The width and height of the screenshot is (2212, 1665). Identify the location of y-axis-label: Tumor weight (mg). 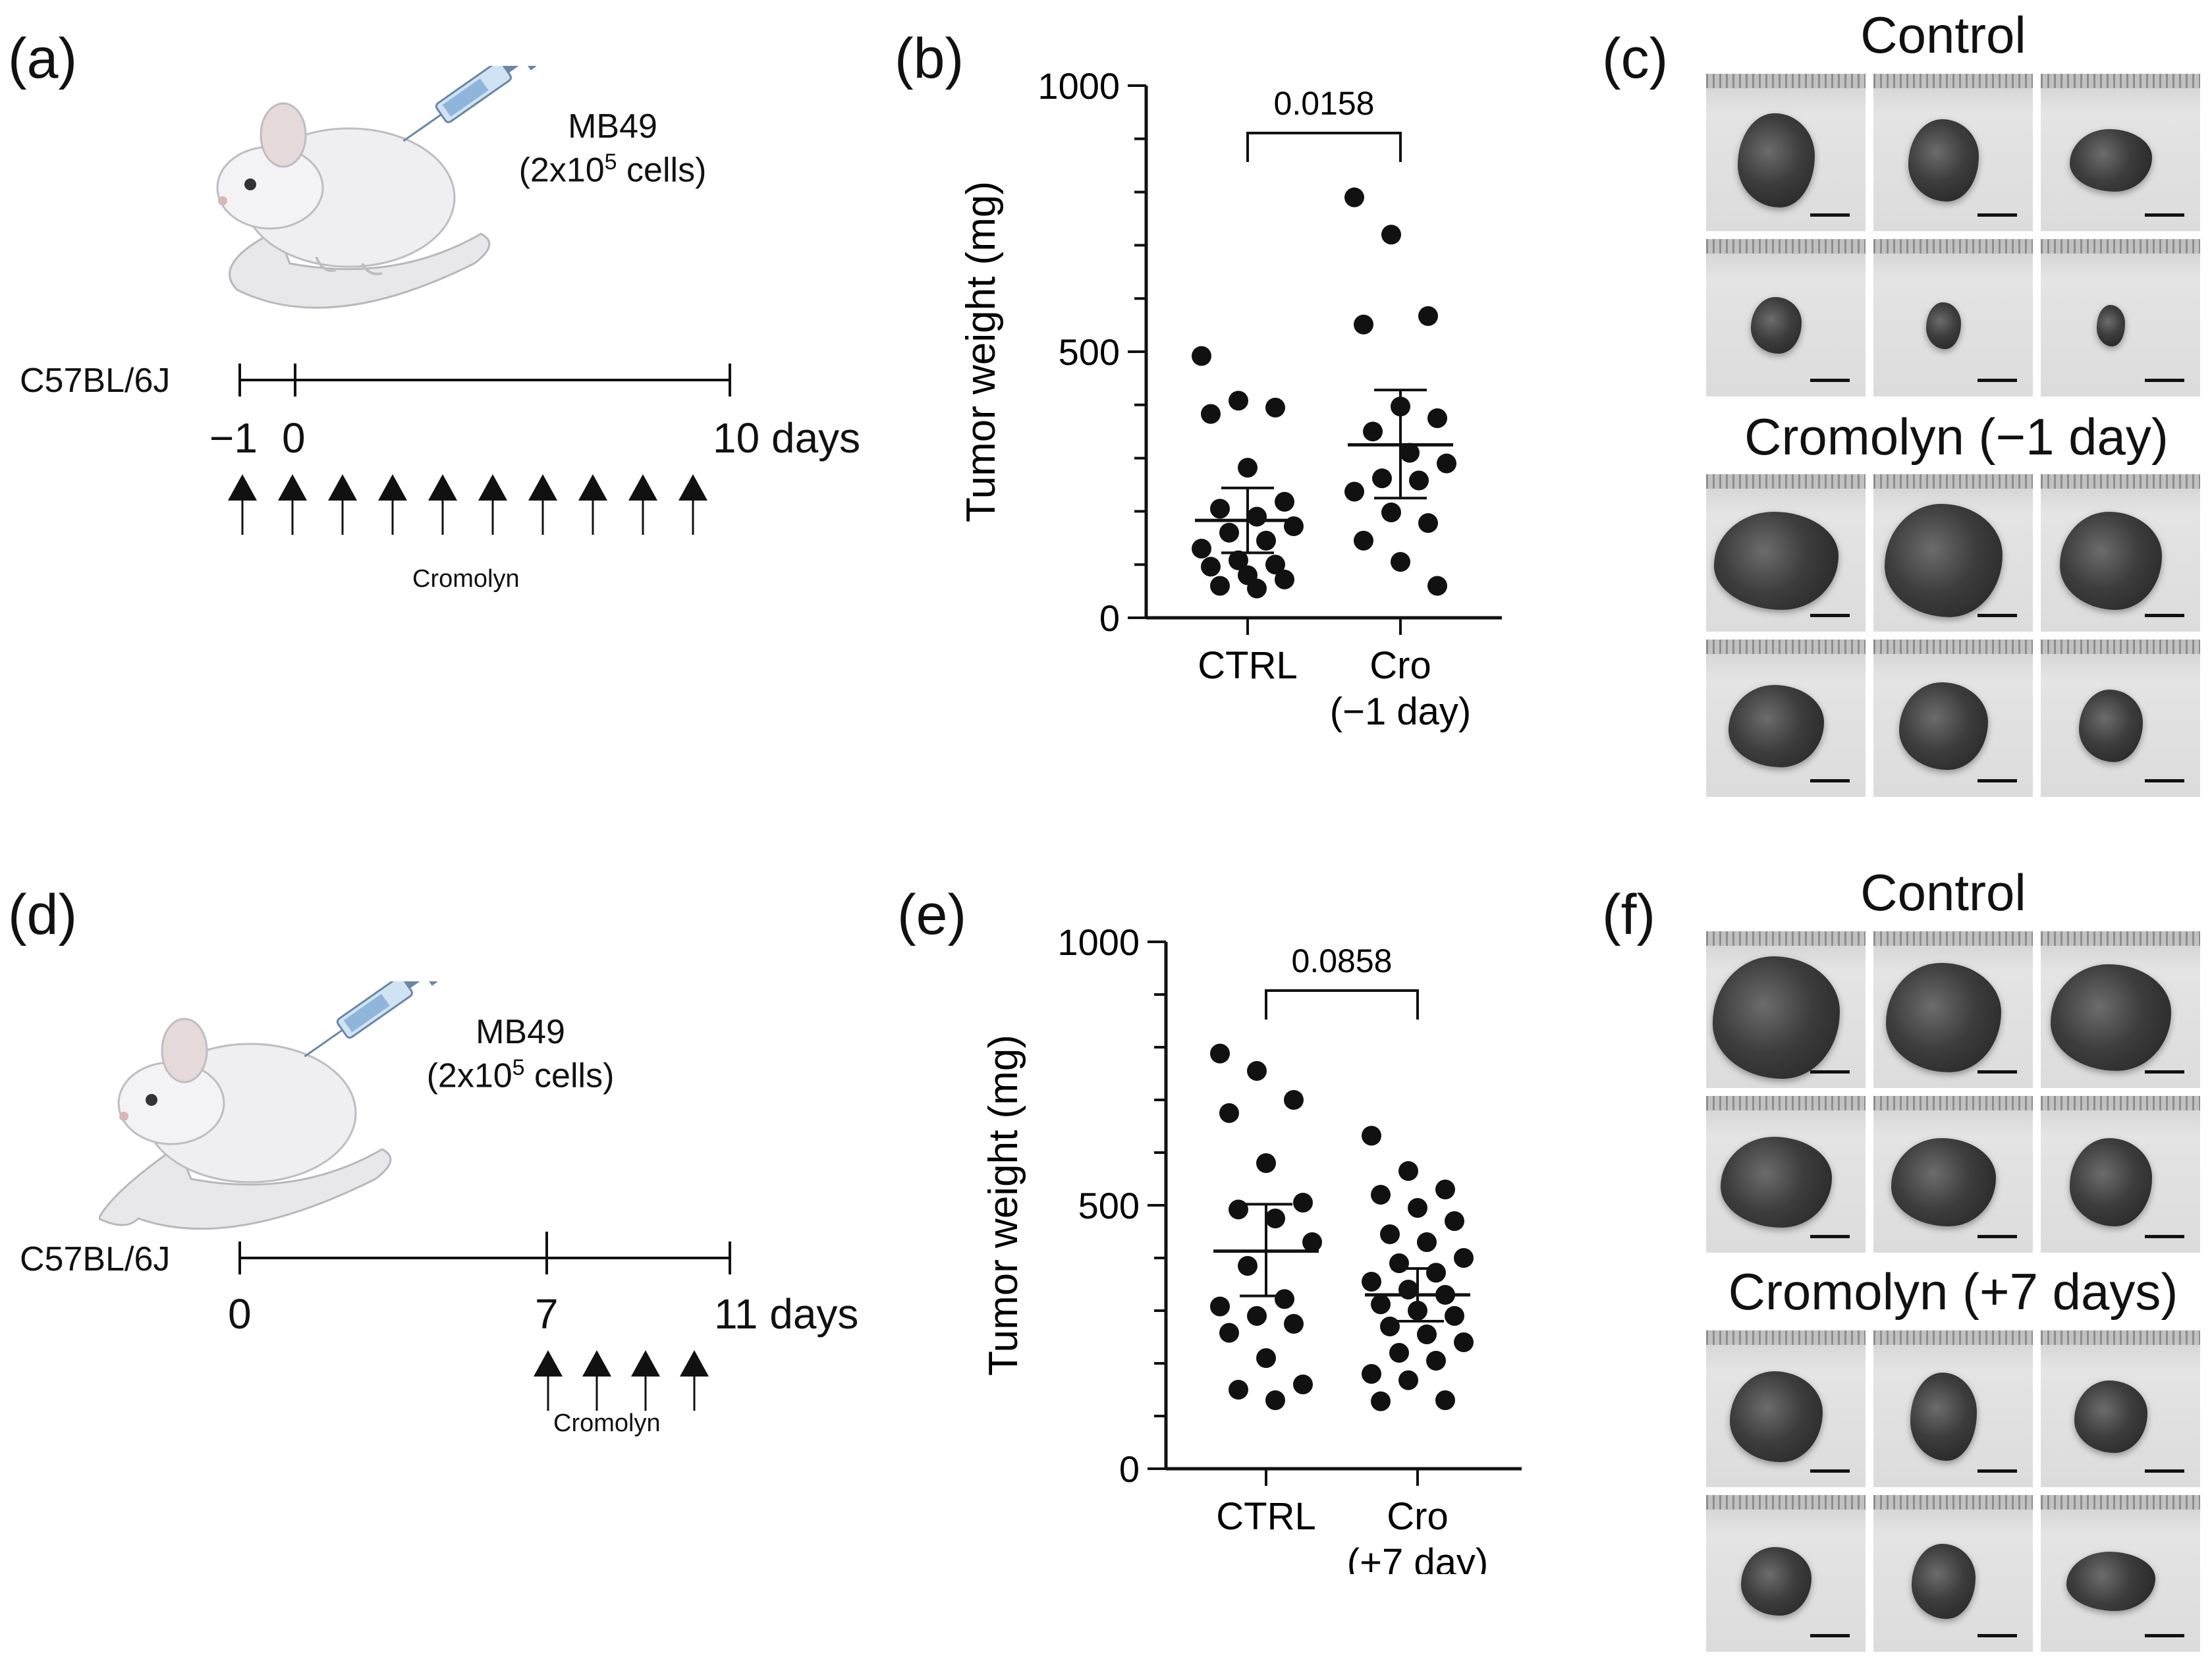
(1003, 1206).